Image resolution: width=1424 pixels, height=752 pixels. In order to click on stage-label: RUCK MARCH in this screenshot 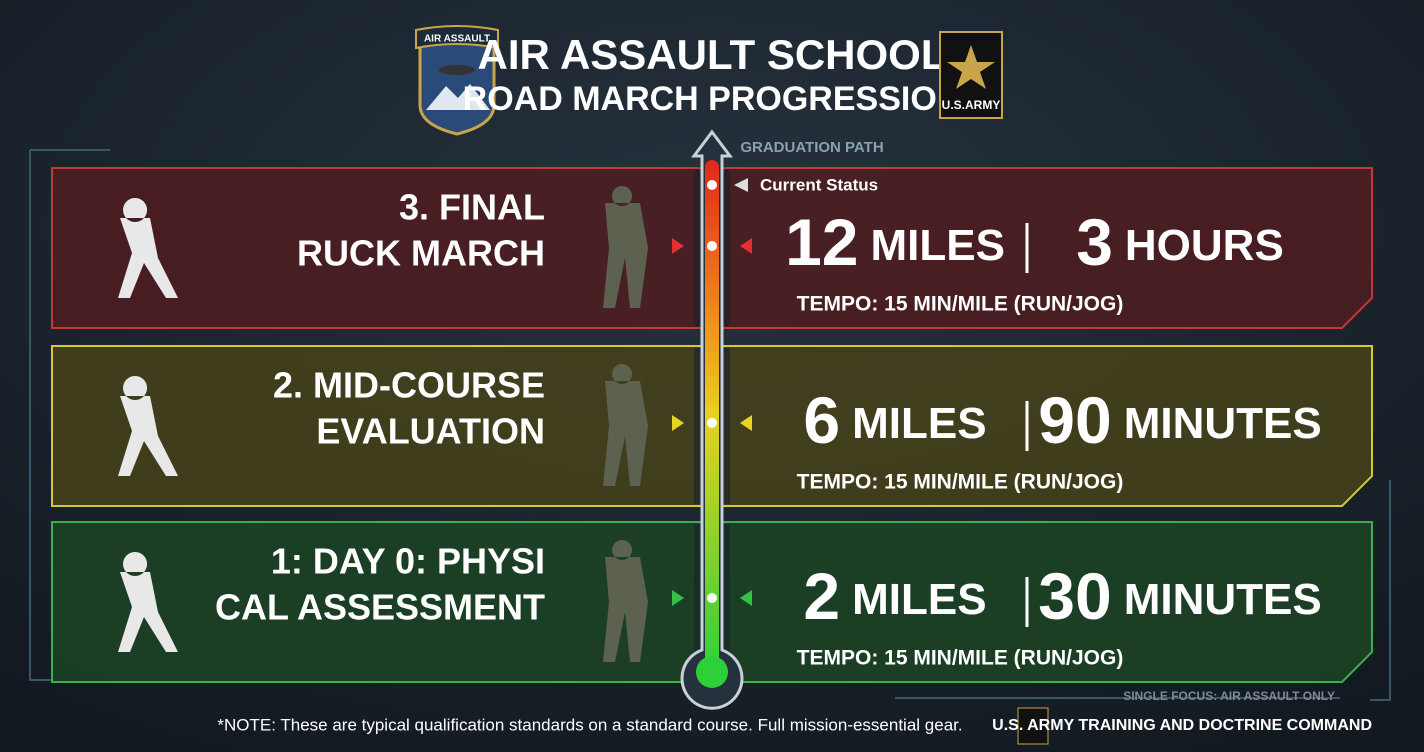, I will do `click(421, 253)`.